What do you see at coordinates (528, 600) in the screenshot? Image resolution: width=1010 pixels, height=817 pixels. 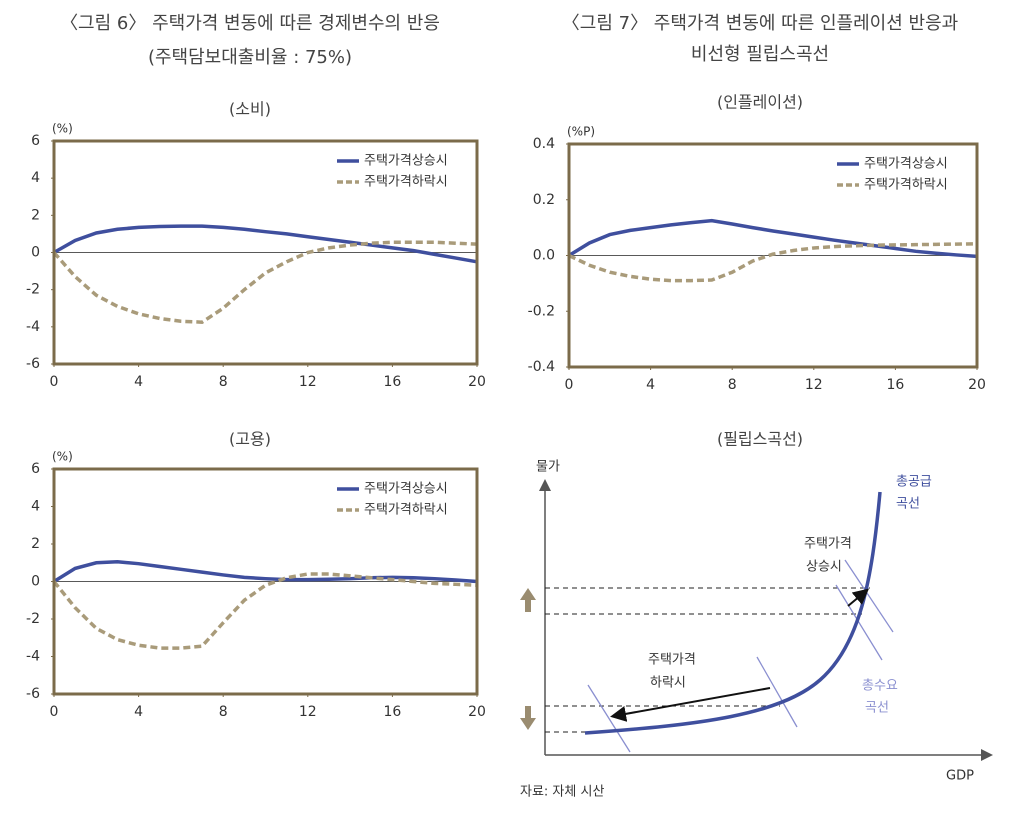 I see `up-arrow` at bounding box center [528, 600].